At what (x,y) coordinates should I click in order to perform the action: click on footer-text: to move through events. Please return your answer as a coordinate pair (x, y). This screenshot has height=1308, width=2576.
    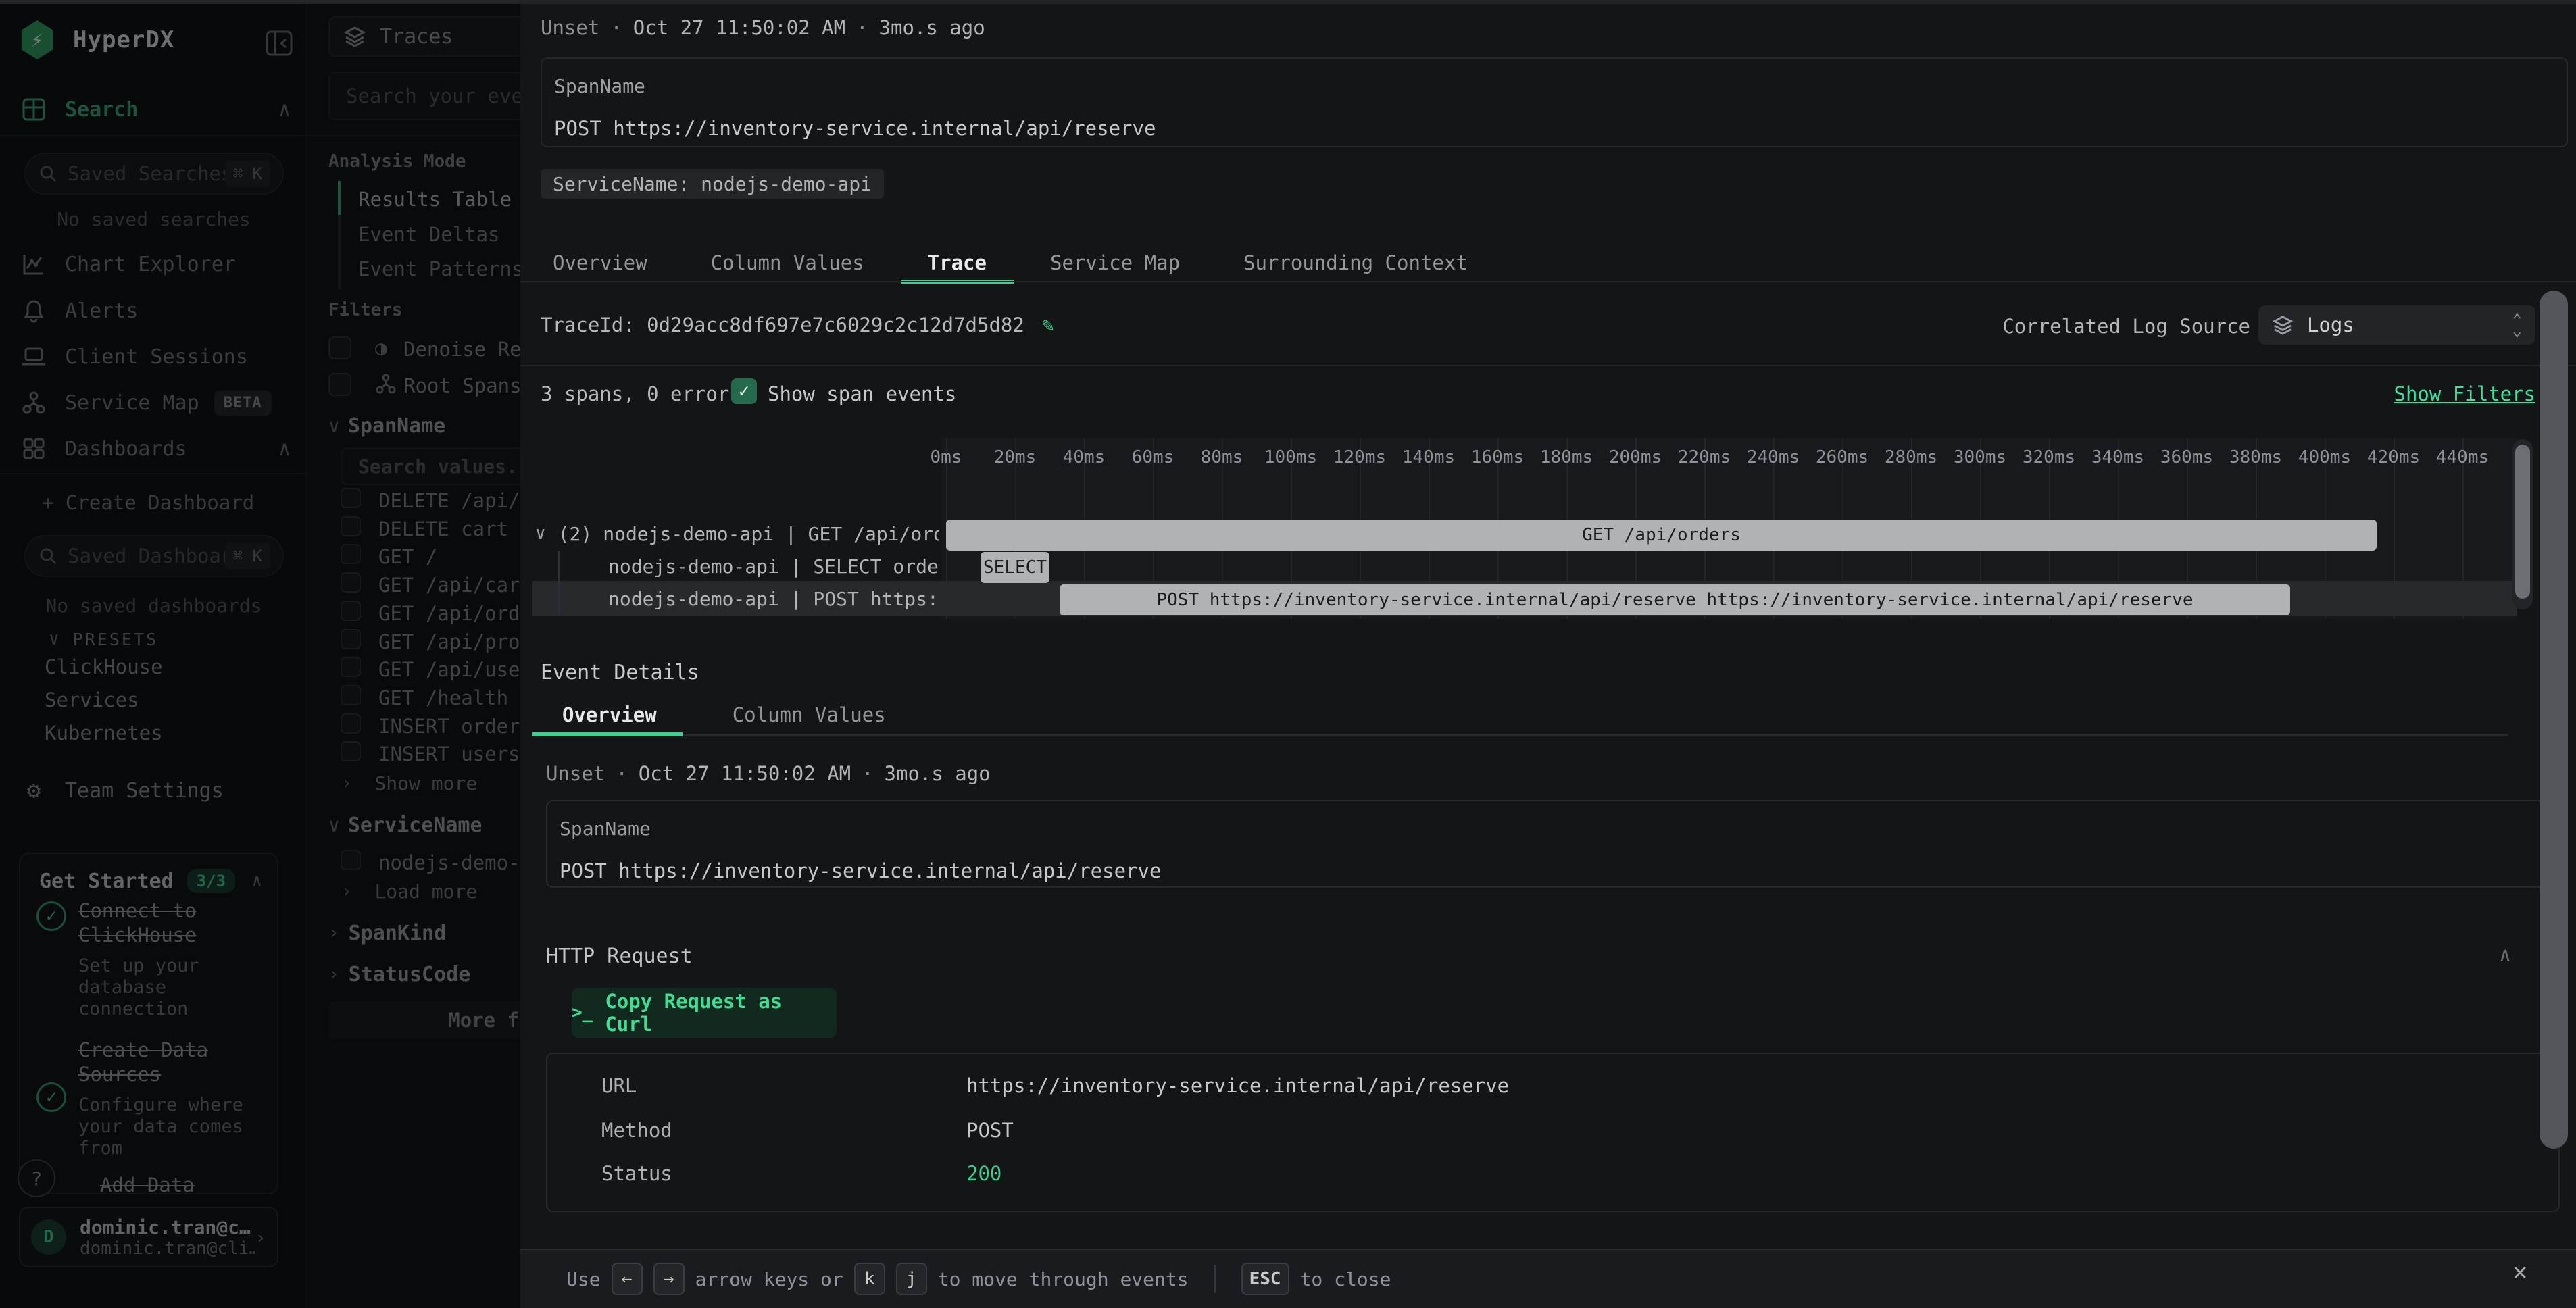
    Looking at the image, I should click on (1063, 1278).